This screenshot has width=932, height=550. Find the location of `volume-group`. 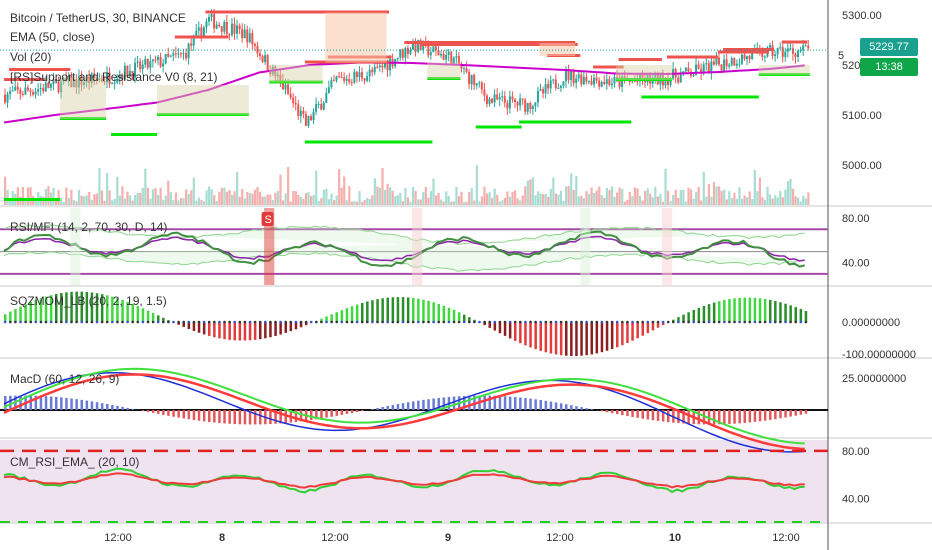

volume-group is located at coordinates (407, 185).